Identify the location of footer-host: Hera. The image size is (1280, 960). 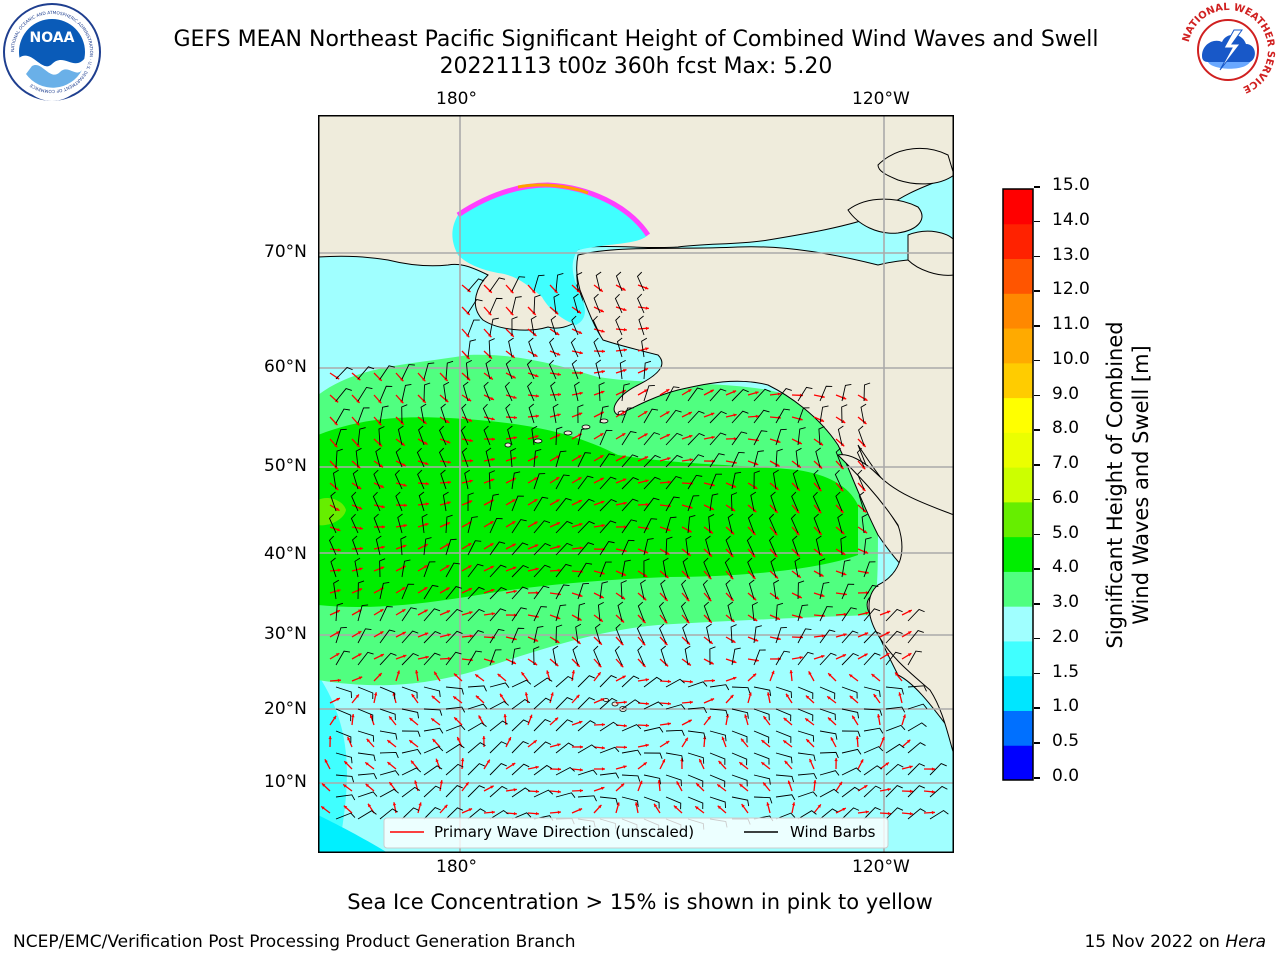
(1245, 942).